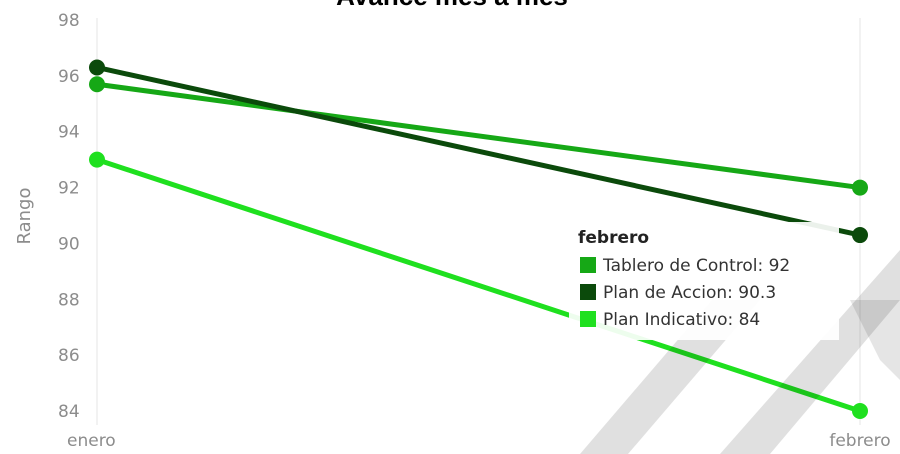 The width and height of the screenshot is (900, 454). What do you see at coordinates (69, 77) in the screenshot?
I see `y-tick-label: 96` at bounding box center [69, 77].